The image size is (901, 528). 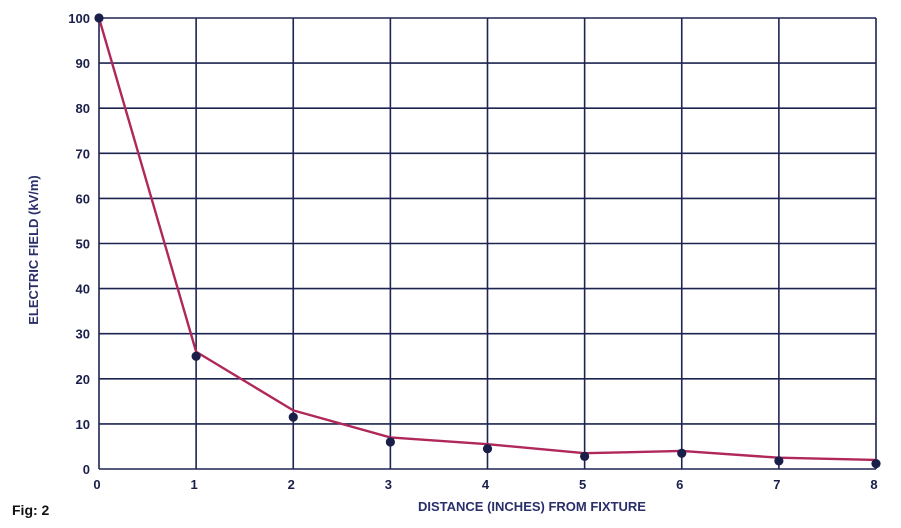 I want to click on x-tick-label: 6, so click(x=679, y=484).